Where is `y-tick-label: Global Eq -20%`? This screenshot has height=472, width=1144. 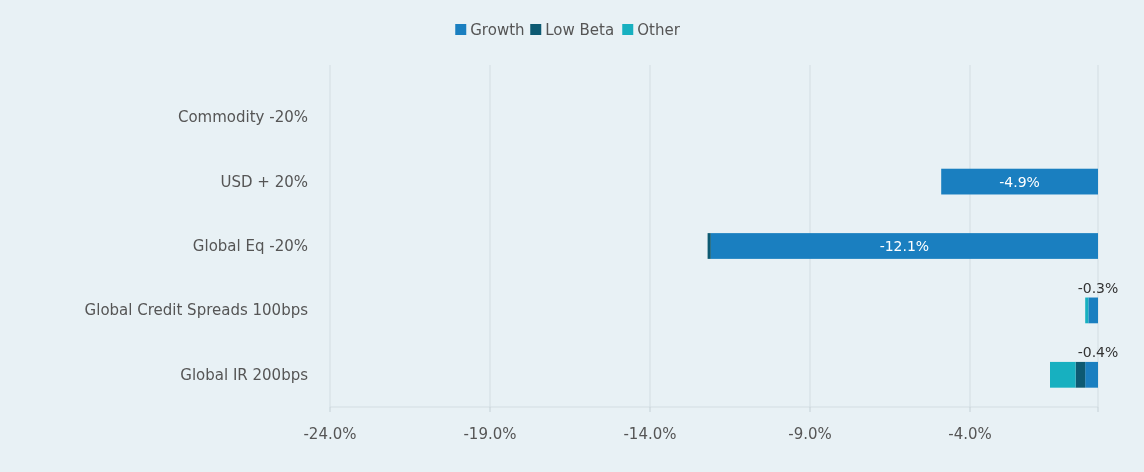 y-tick-label: Global Eq -20% is located at coordinates (250, 246).